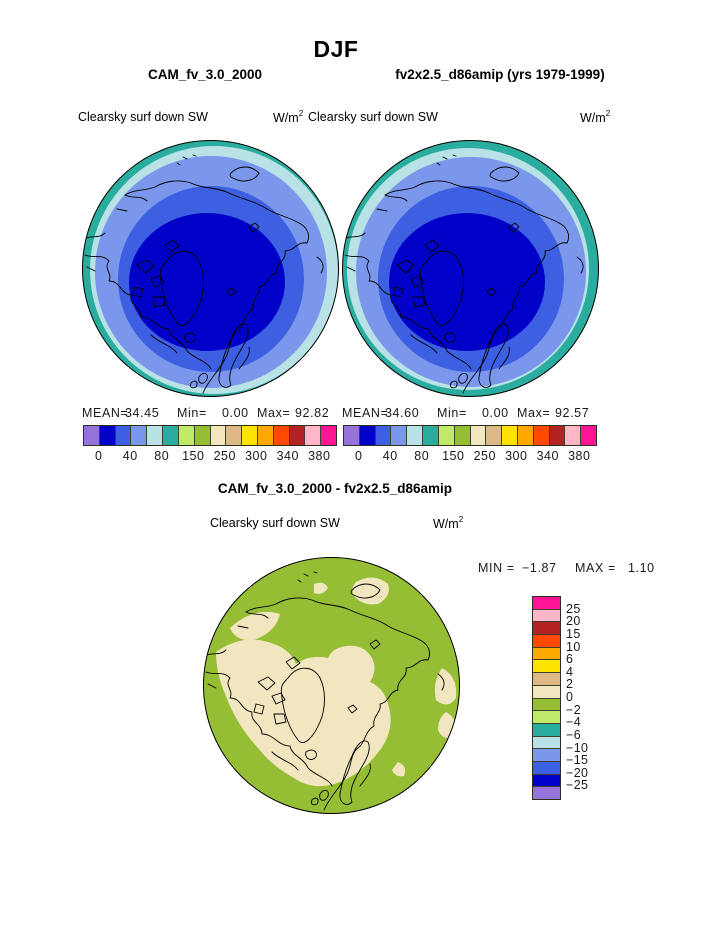 This screenshot has width=723, height=935. I want to click on colorbar-tick-label: −4, so click(574, 722).